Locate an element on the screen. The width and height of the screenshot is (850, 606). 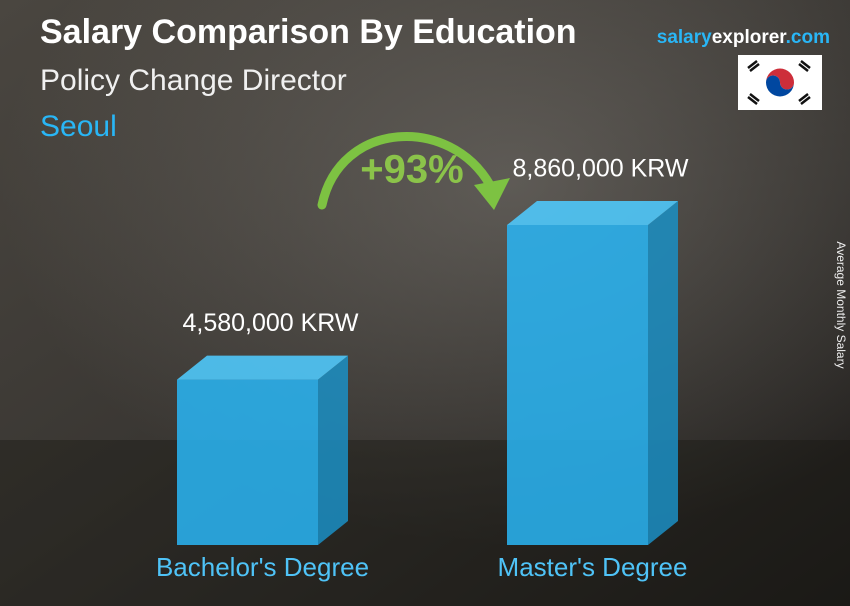
site-brand: salaryexplorer.com is located at coordinates (743, 37).